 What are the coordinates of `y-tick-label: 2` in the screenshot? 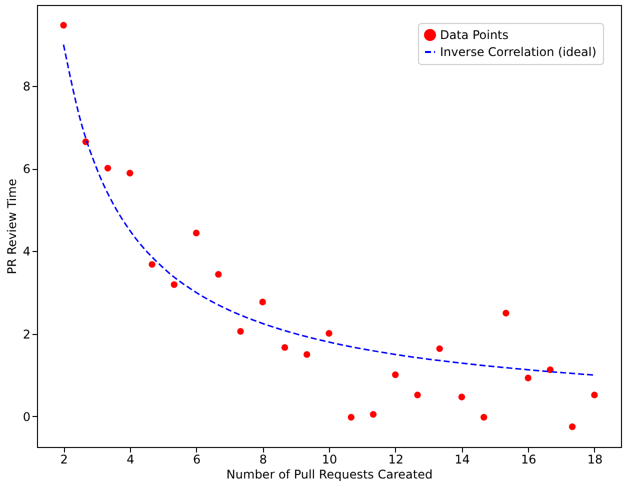 It's located at (26, 334).